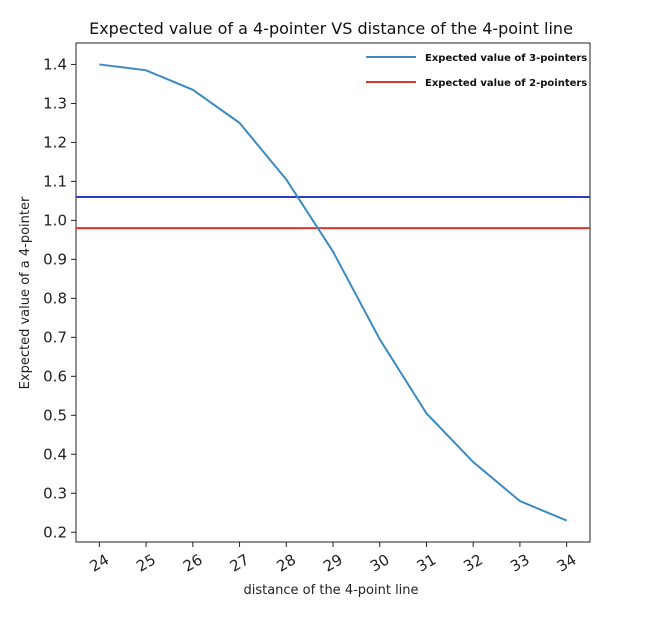  What do you see at coordinates (287, 562) in the screenshot?
I see `x-tick-label: 28` at bounding box center [287, 562].